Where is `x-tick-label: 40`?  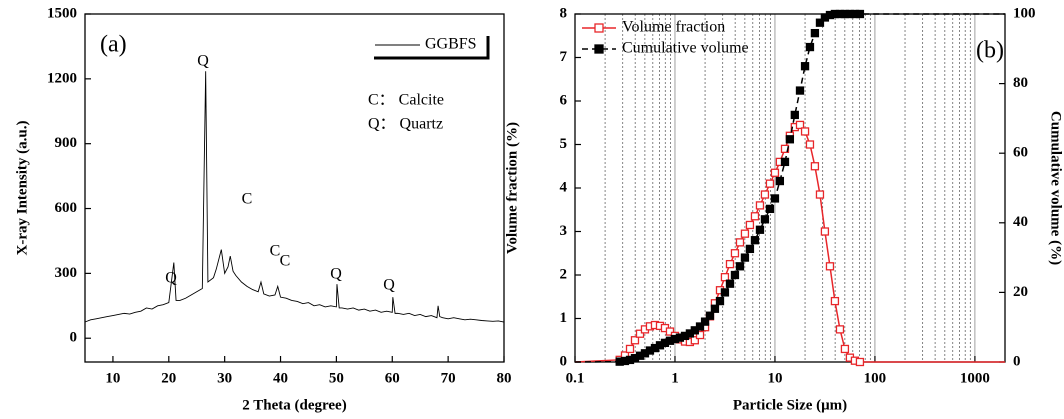
x-tick-label: 40 is located at coordinates (280, 378).